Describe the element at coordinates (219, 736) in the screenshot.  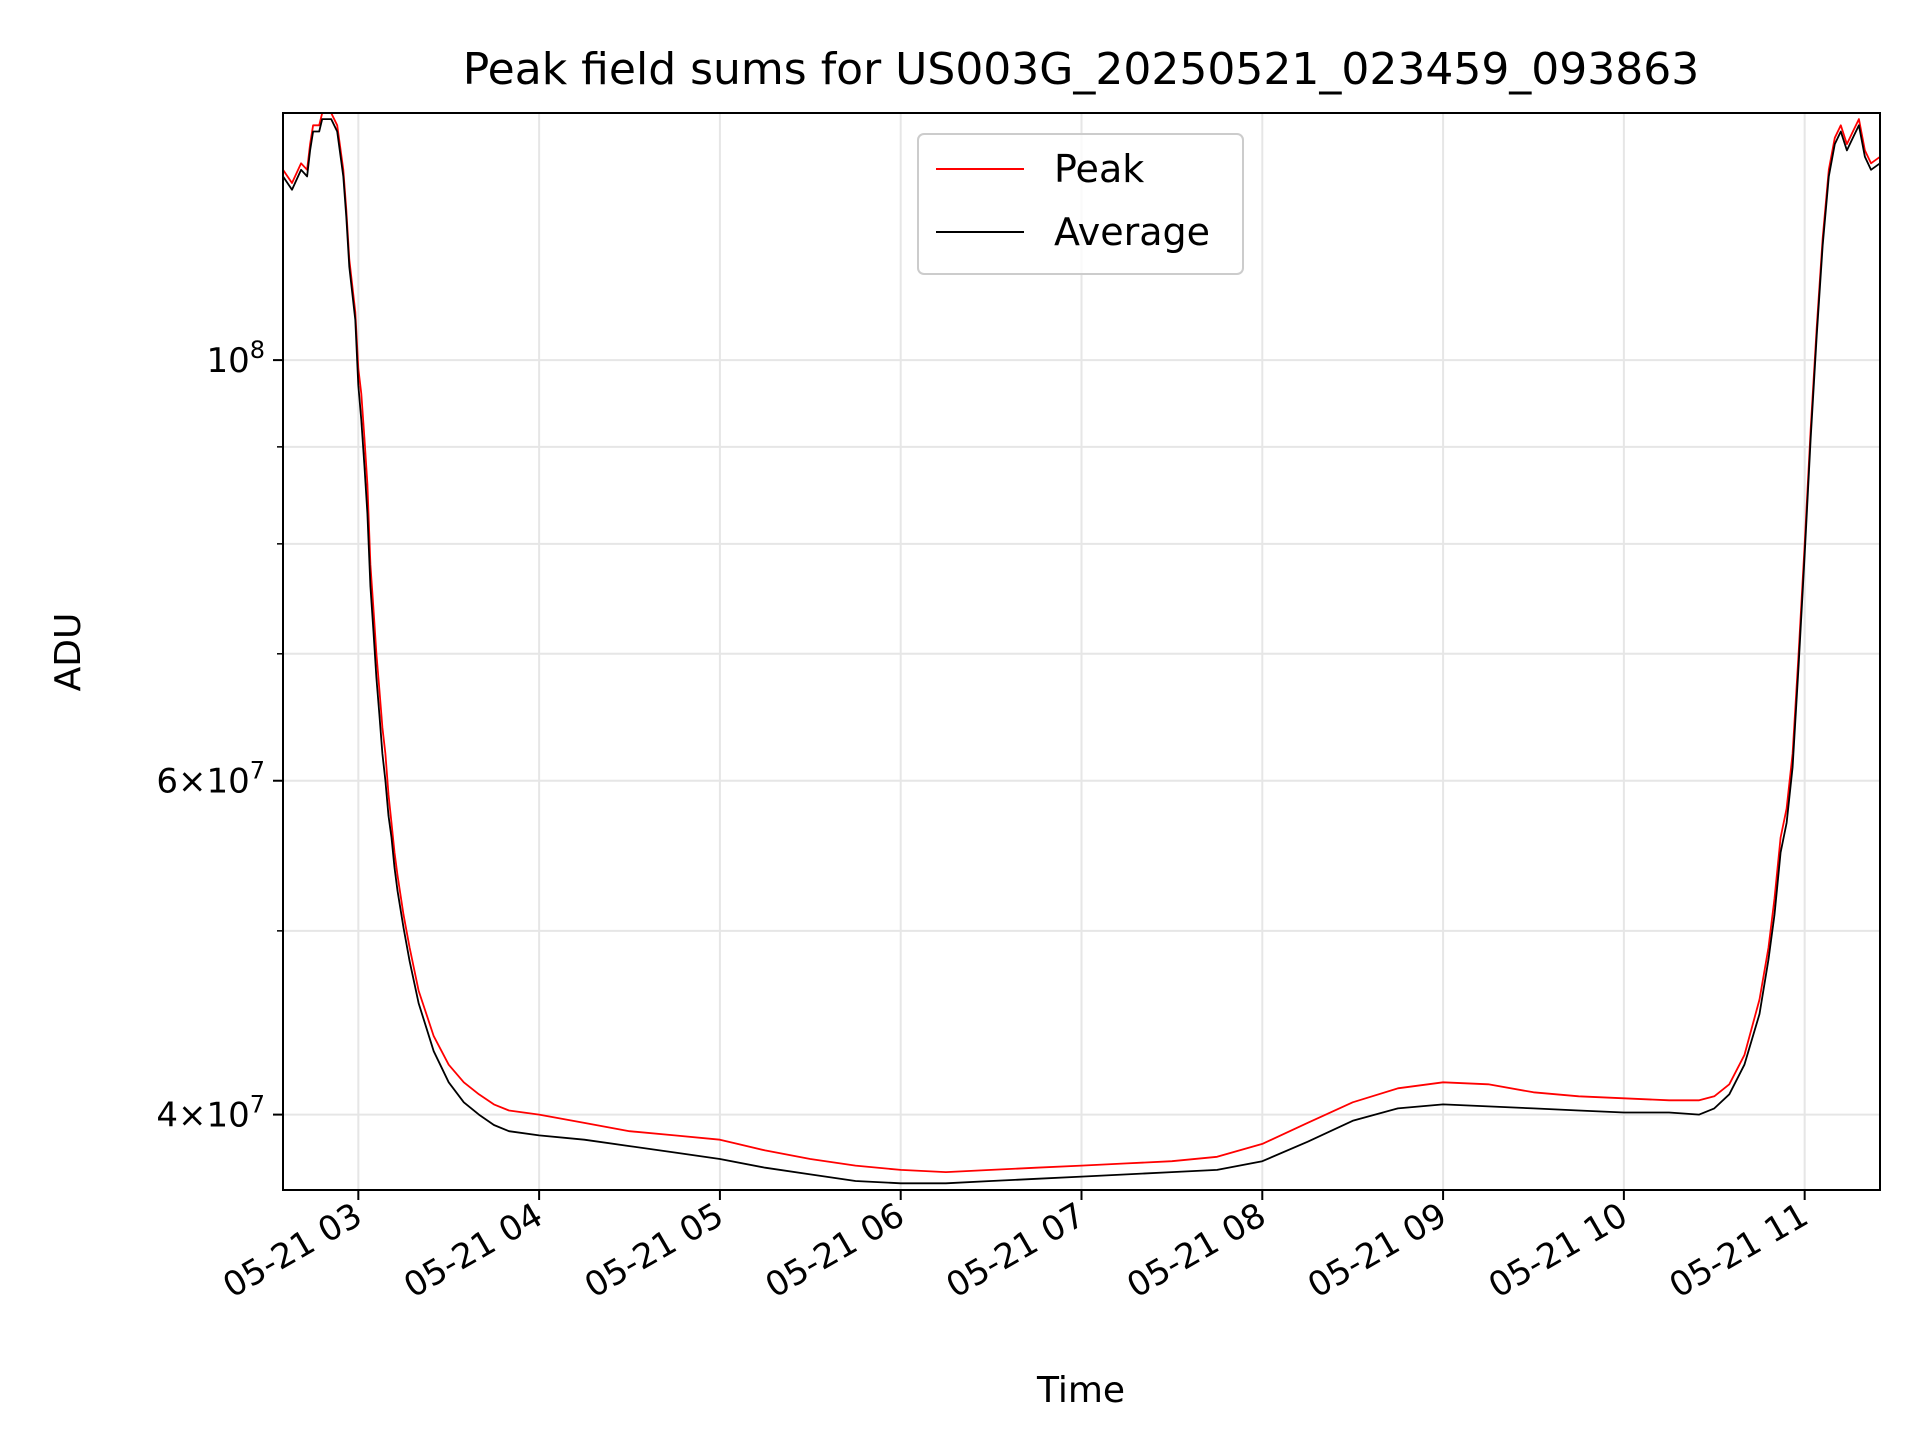
I see `y-axis: 108 6×107 4×107` at that location.